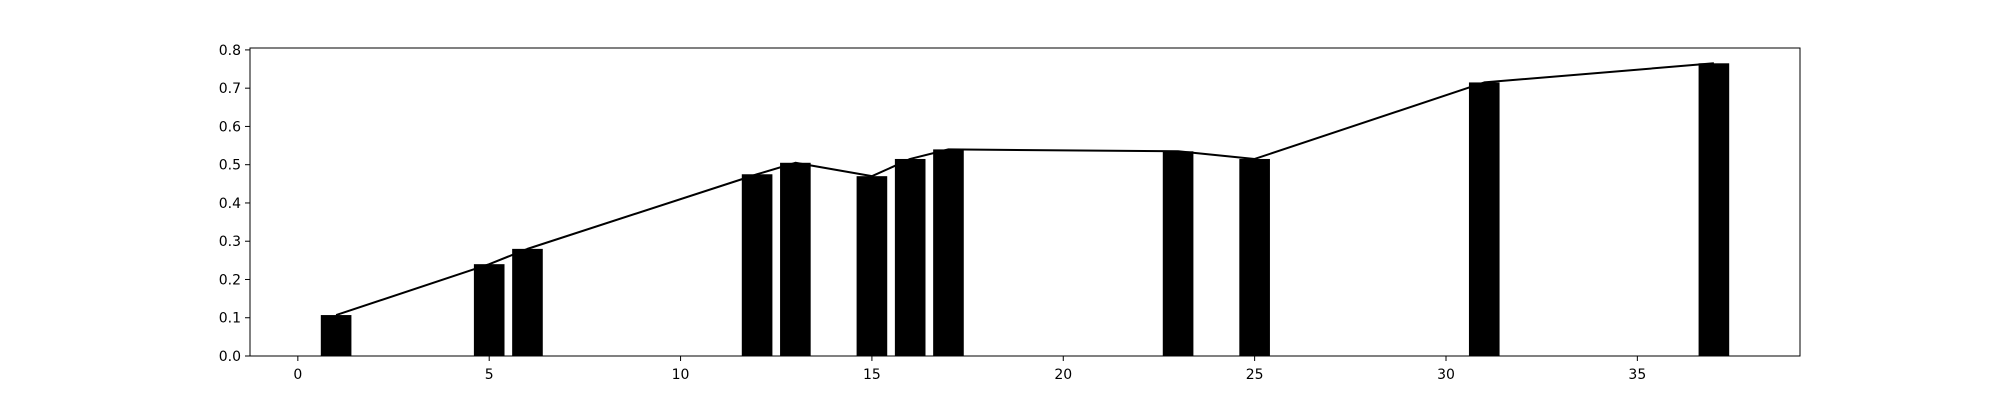 The width and height of the screenshot is (2000, 400). What do you see at coordinates (872, 375) in the screenshot?
I see `x-tick-label: 15` at bounding box center [872, 375].